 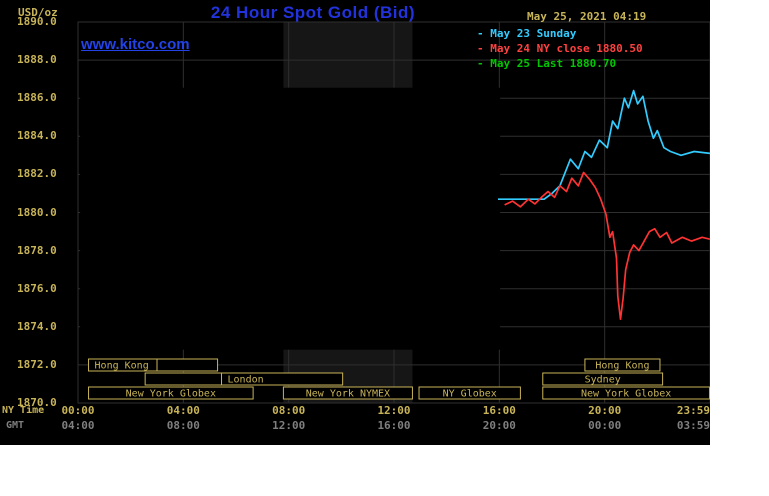 I want to click on gmt-tick-label: 00:00, so click(x=605, y=425).